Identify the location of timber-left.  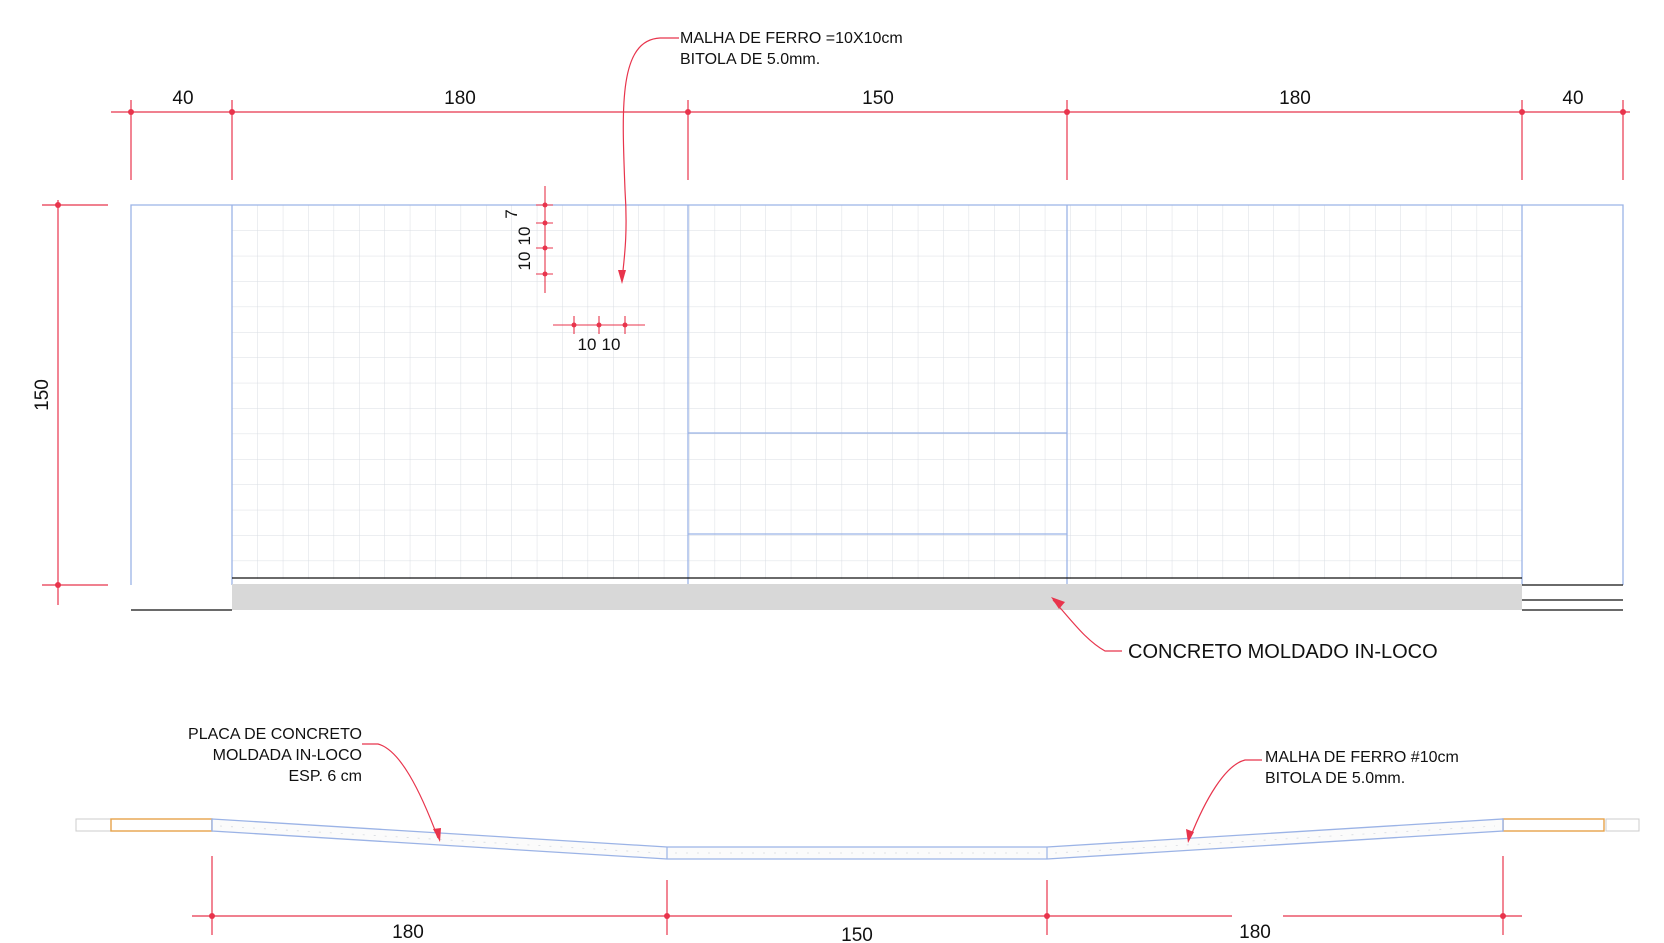
(161, 825).